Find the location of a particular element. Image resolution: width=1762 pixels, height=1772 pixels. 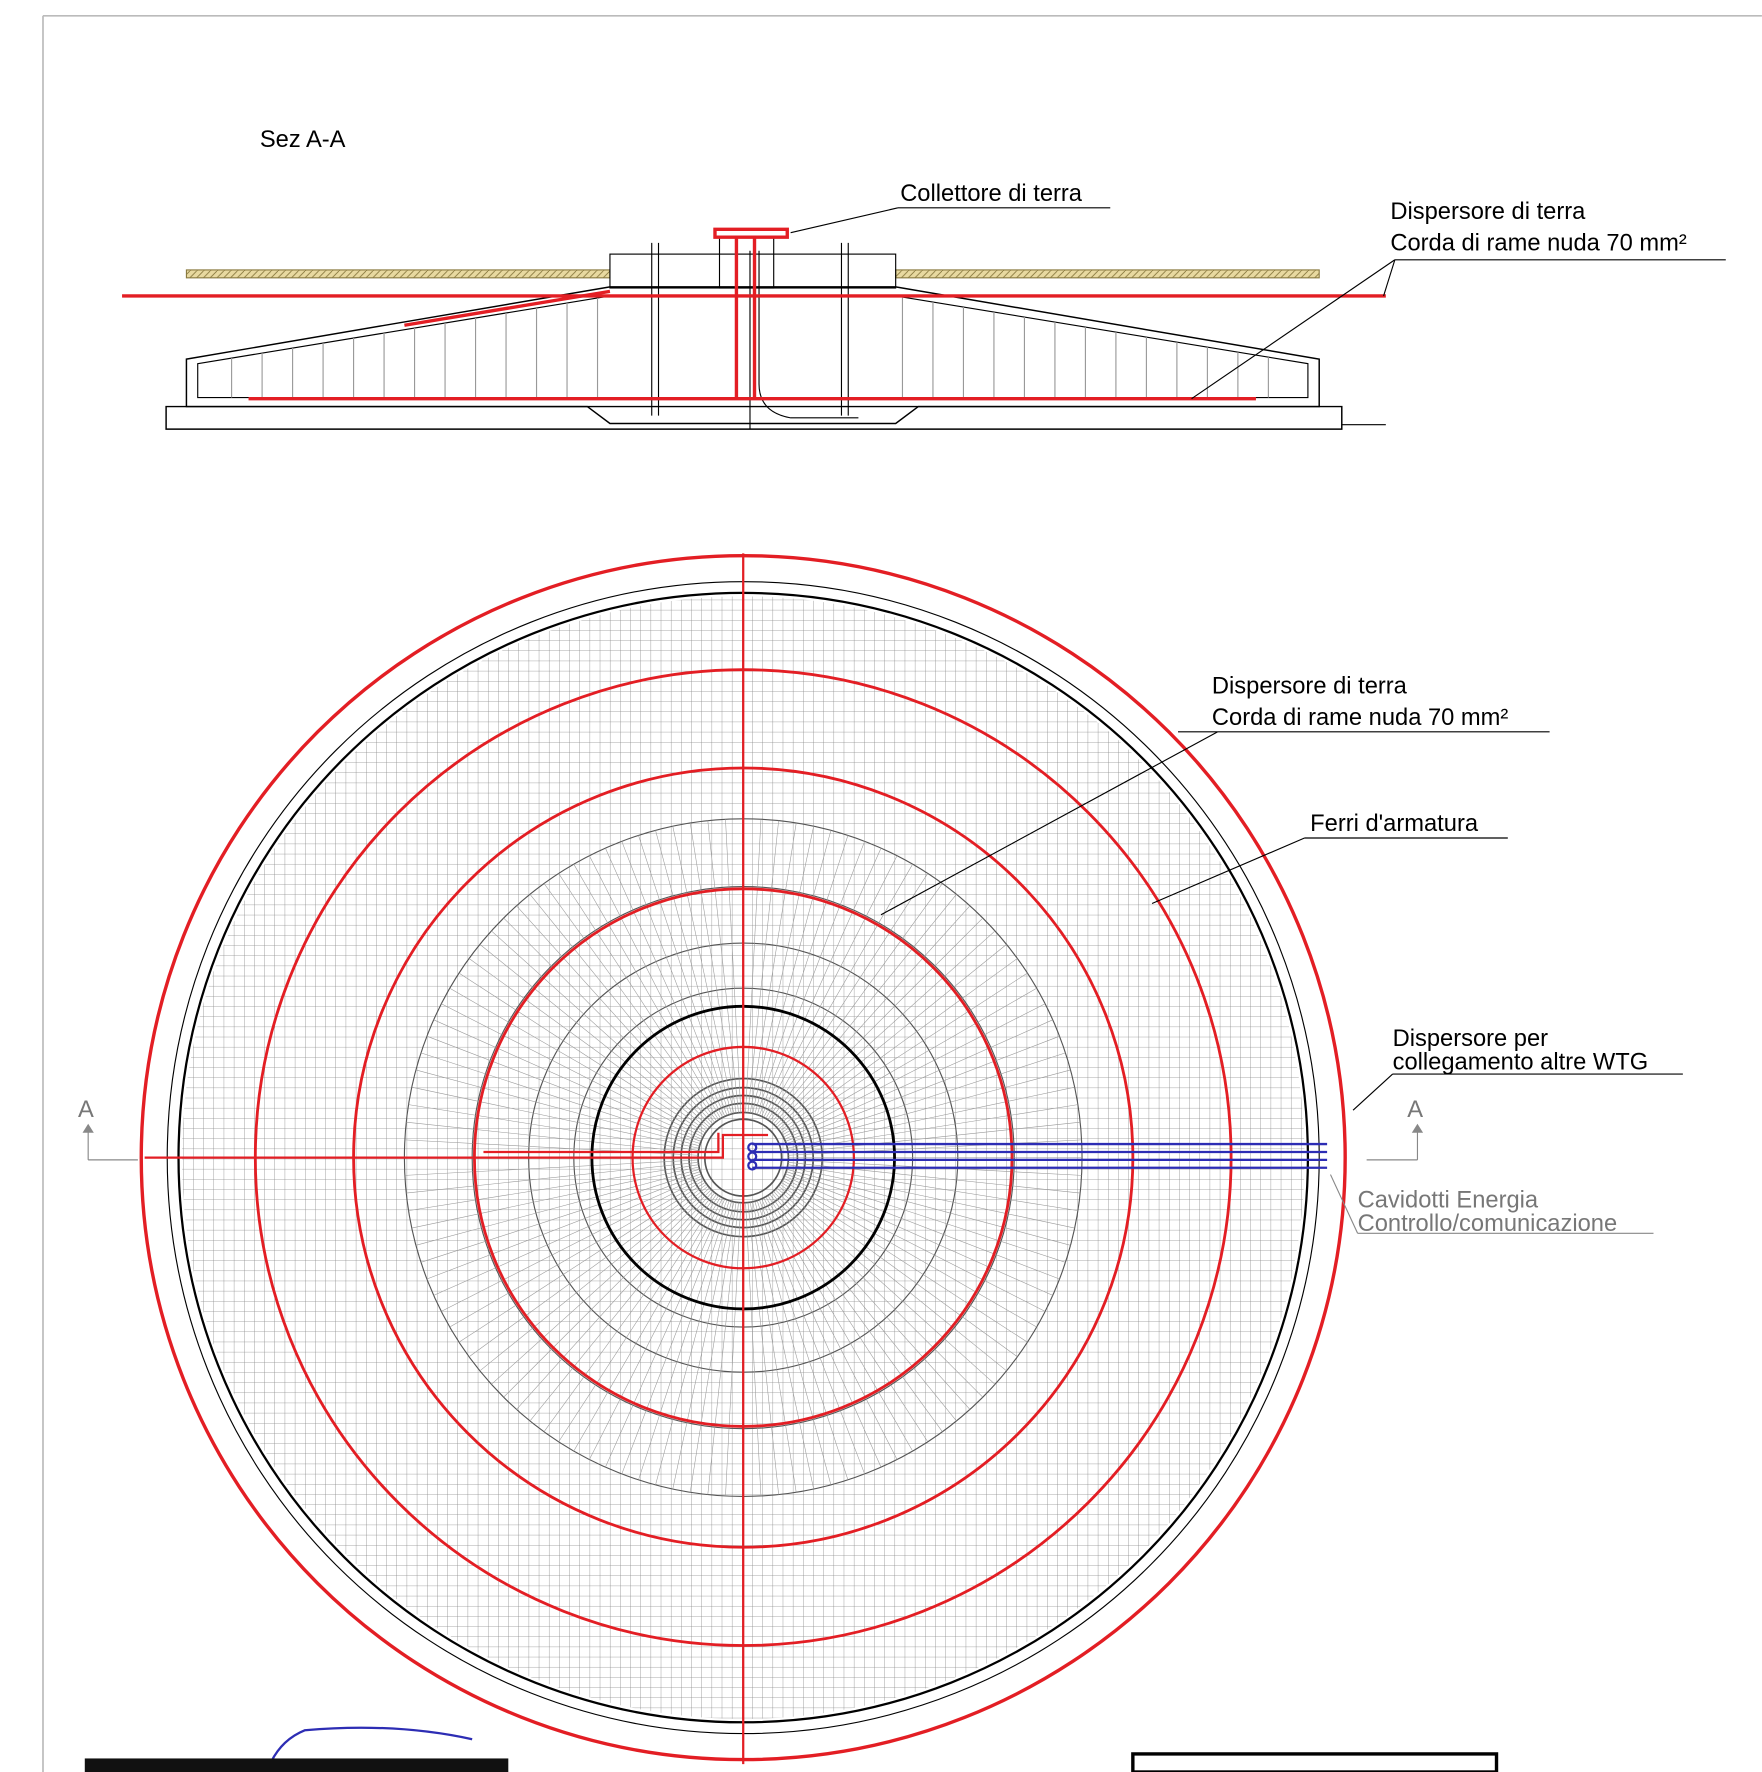

label: Cavidotti Energia is located at coordinates (1448, 1200).